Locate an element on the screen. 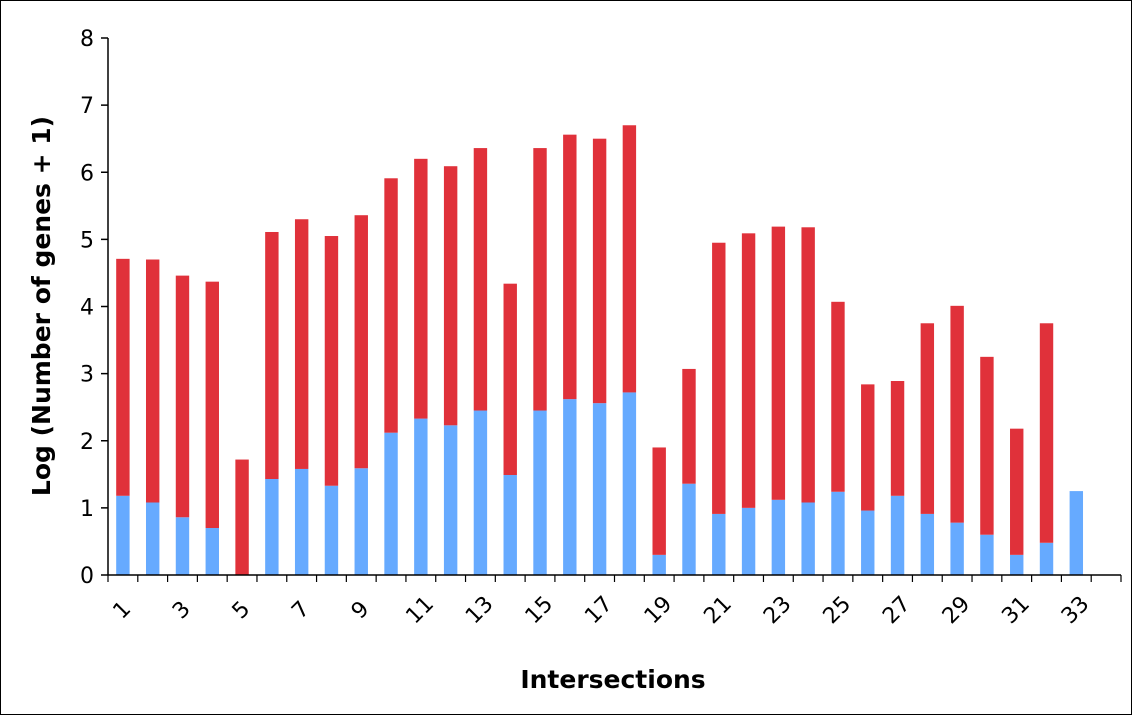  y-tick-label: 6 is located at coordinates (87, 173).